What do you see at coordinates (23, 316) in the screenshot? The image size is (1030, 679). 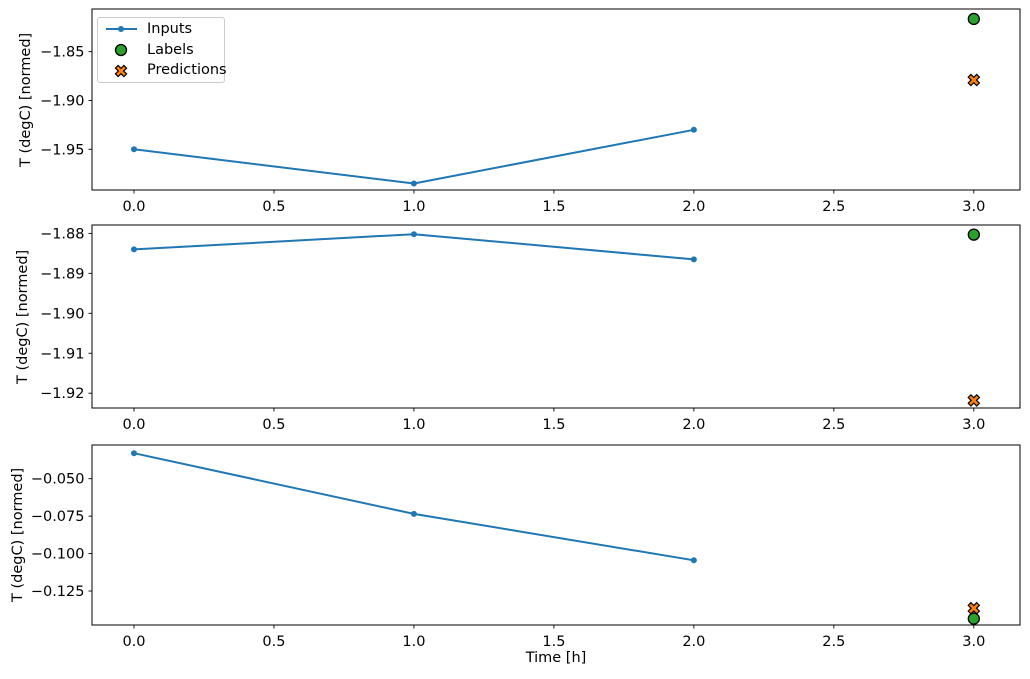 I see `y-axis-label-subplot-2: T (degC) [normed]` at bounding box center [23, 316].